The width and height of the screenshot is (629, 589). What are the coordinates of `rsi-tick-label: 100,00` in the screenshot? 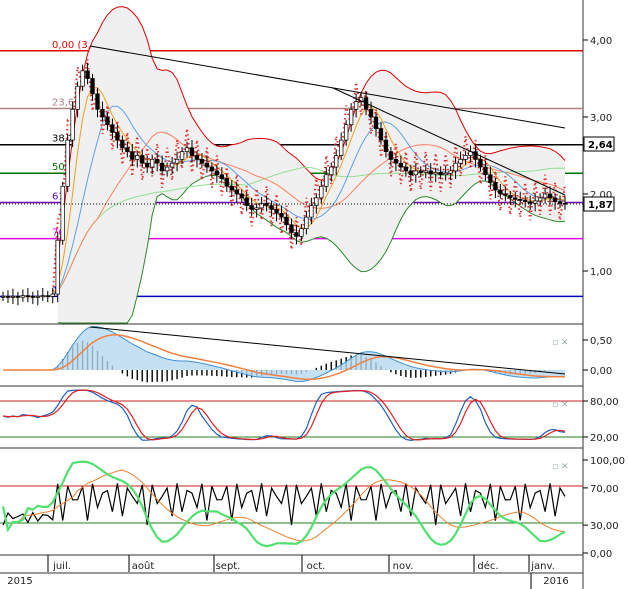 It's located at (607, 461).